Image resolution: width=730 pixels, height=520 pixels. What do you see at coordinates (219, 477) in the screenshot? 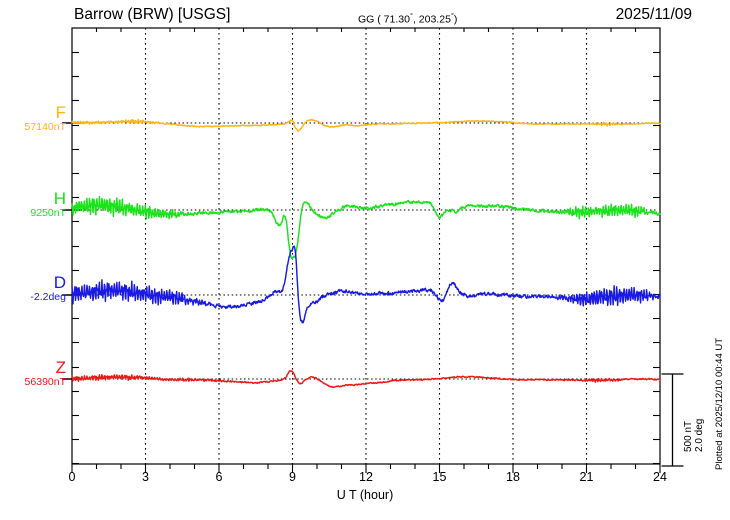
I see `x-tick-label-6: 6` at bounding box center [219, 477].